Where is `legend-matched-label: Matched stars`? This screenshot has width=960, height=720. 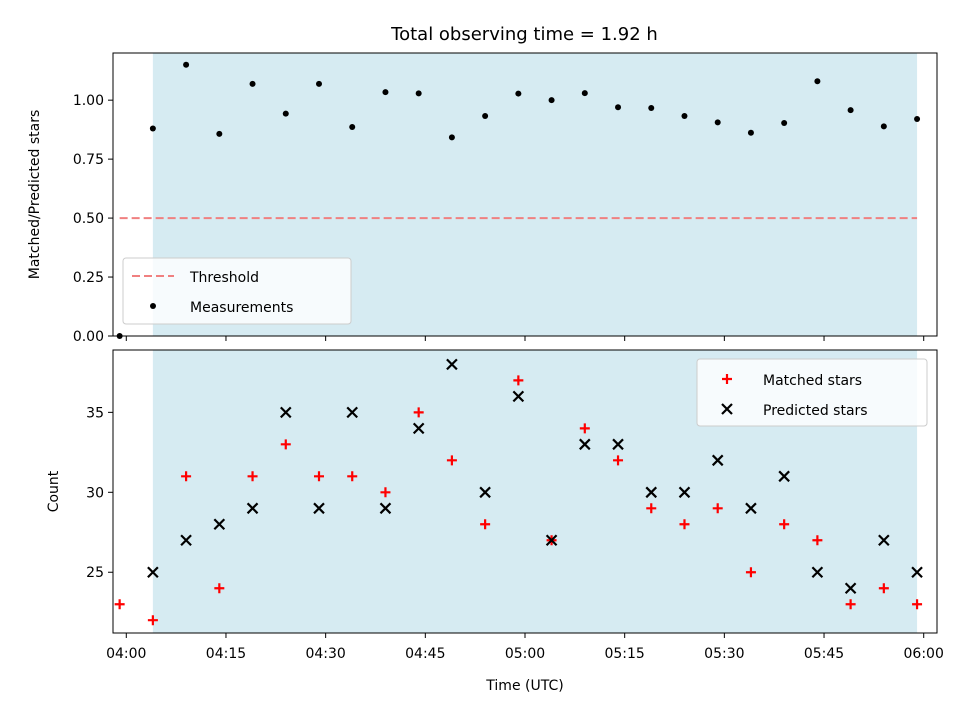
legend-matched-label: Matched stars is located at coordinates (812, 381).